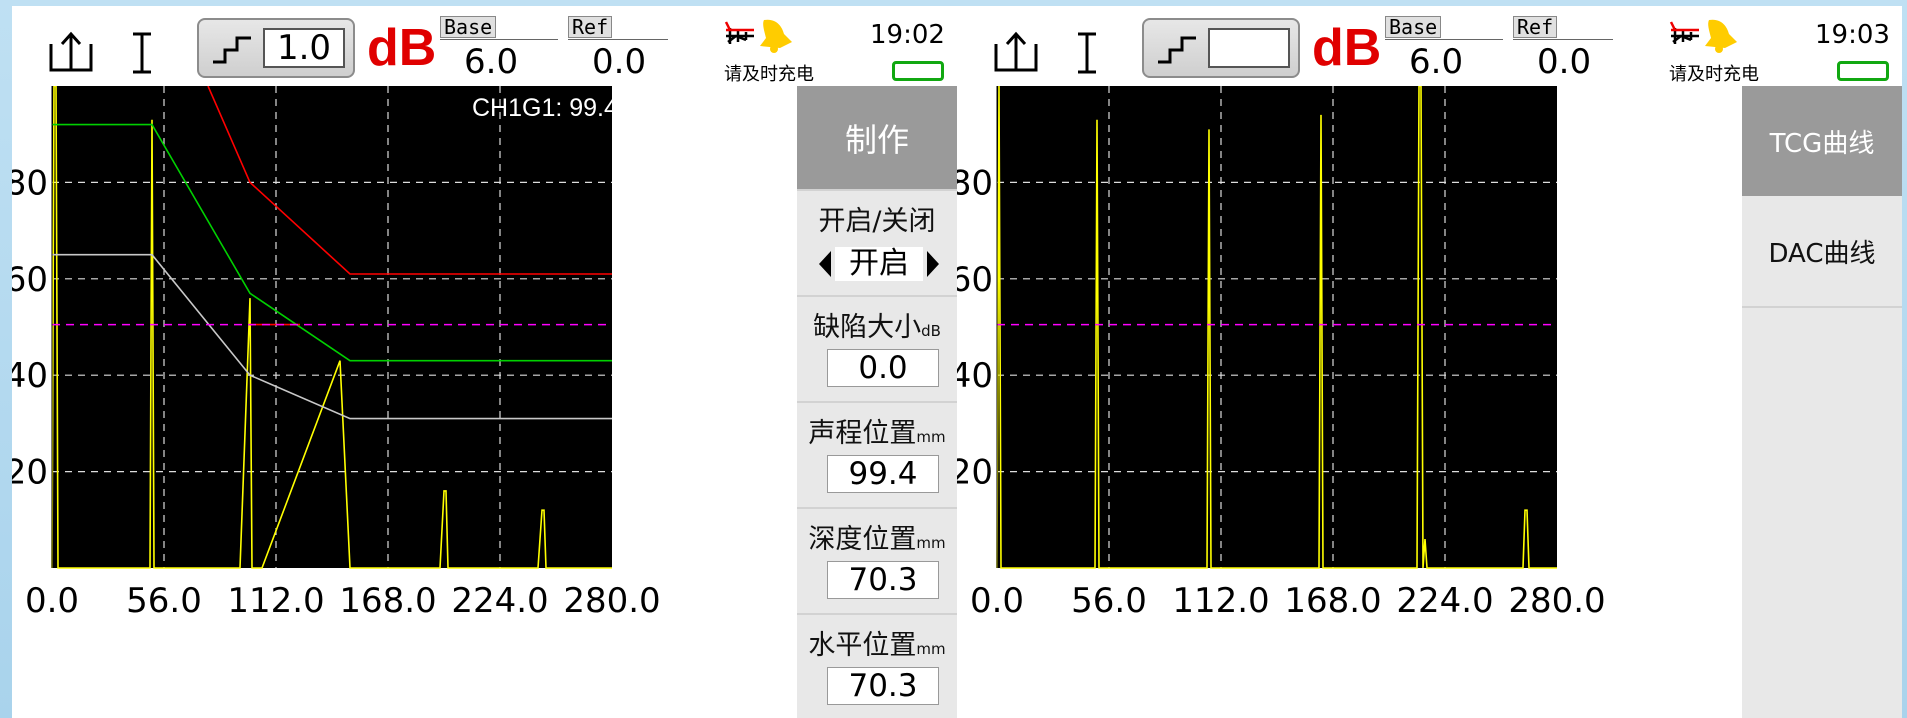 The height and width of the screenshot is (718, 1907). I want to click on right-menu-panel: TCG曲线 DAC曲线, so click(1822, 402).